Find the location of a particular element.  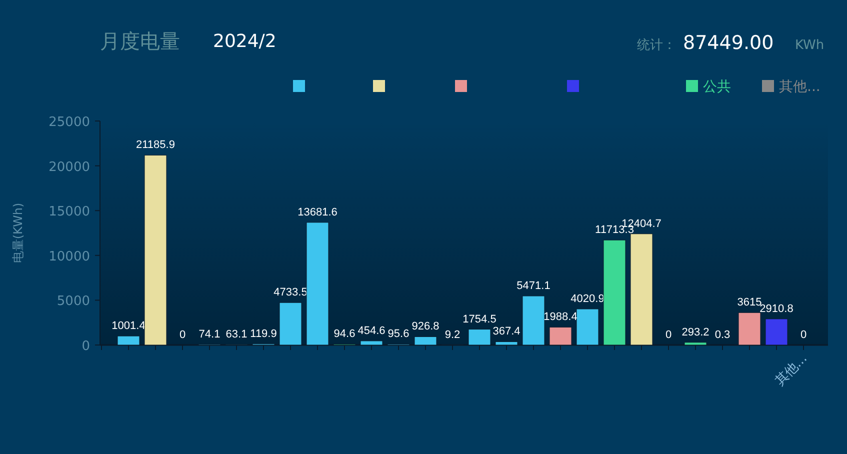

y-tick-label: 15000 is located at coordinates (69, 212).